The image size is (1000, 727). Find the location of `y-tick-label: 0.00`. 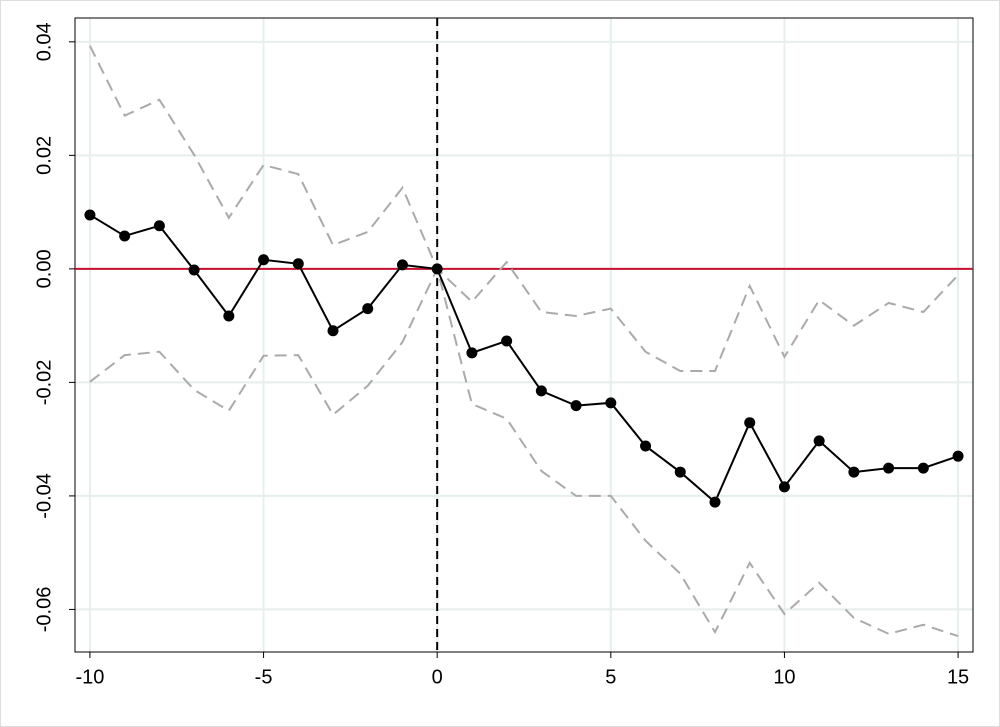

y-tick-label: 0.00 is located at coordinates (44, 268).